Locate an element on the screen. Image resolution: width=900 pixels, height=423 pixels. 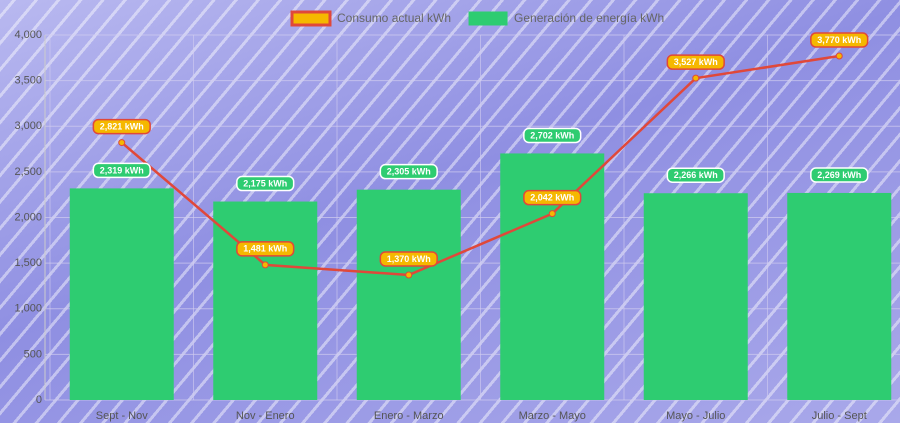
x-tick-label: Marzo - Mayo is located at coordinates (552, 416).